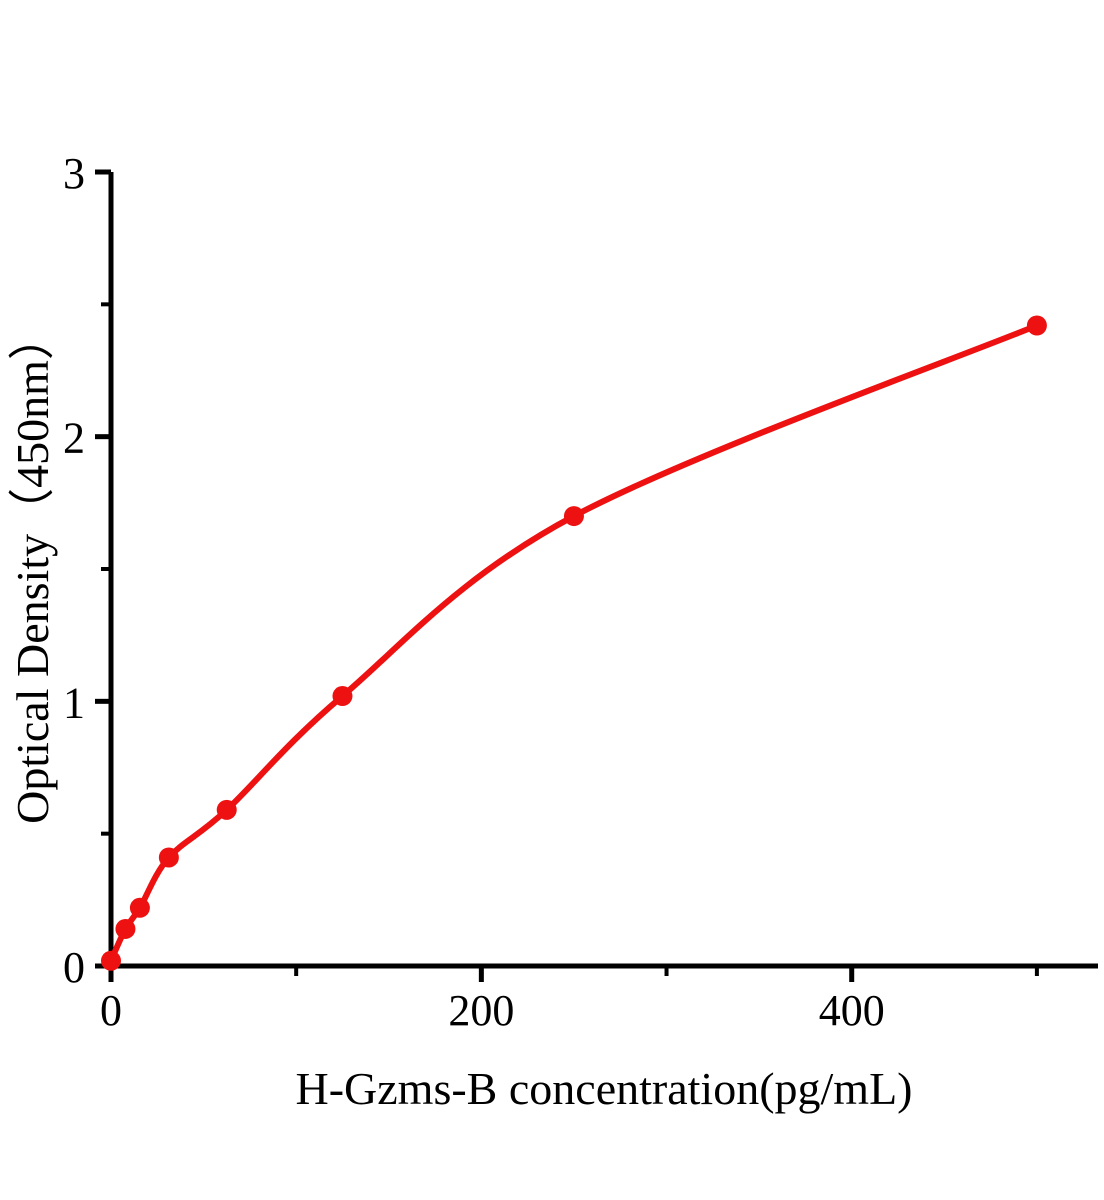 This screenshot has height=1200, width=1104. I want to click on x-tick-label: 0, so click(111, 1010).